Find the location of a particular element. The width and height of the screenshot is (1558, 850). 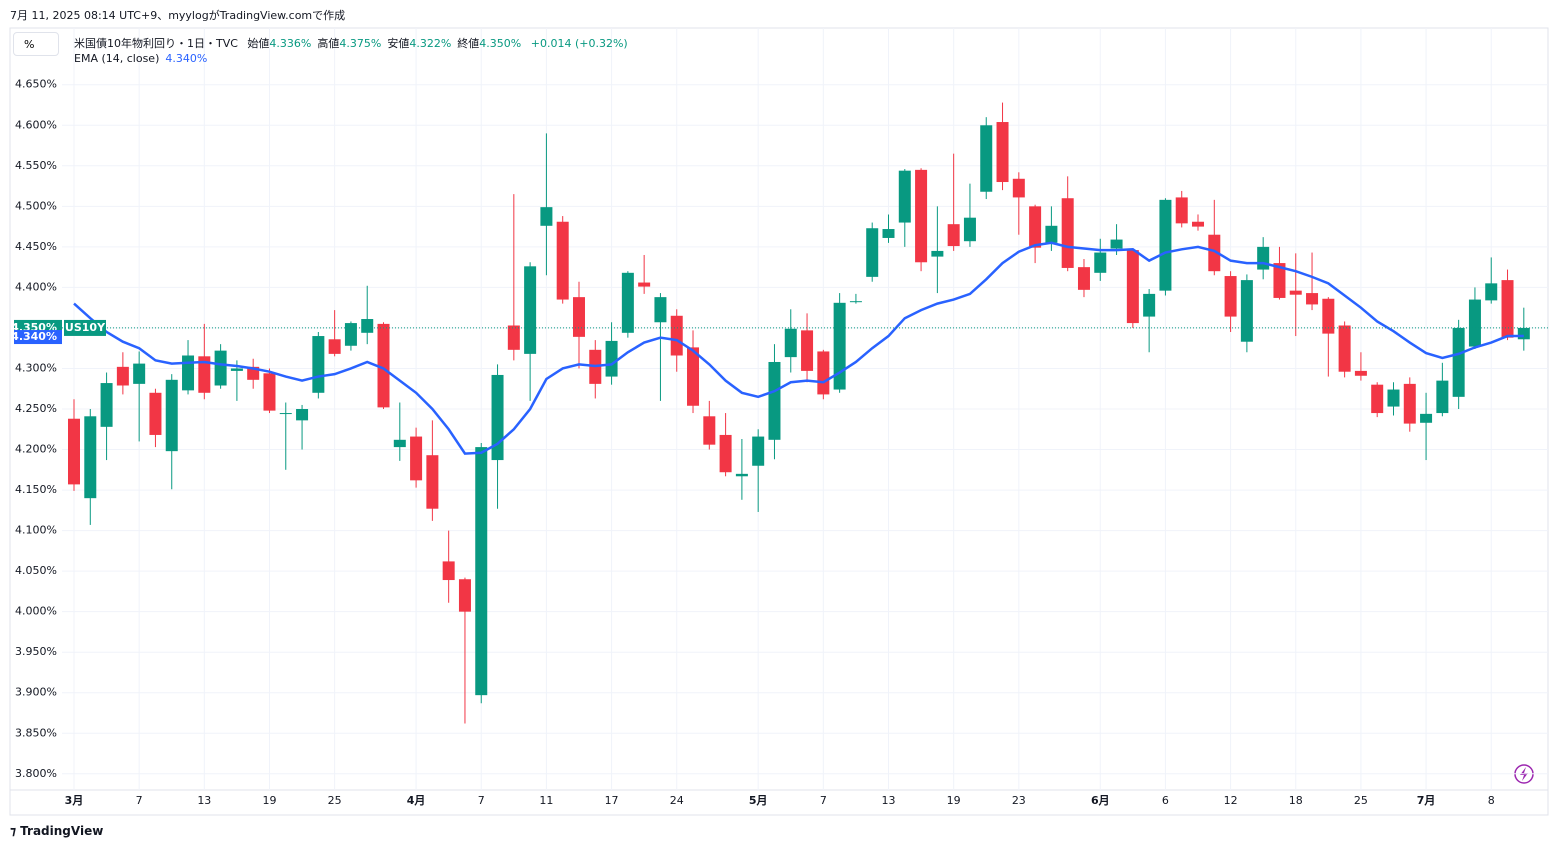

ohlc: 始値4.336% 高値4.375% 安値4.322% 終値4.350% is located at coordinates (384, 43).